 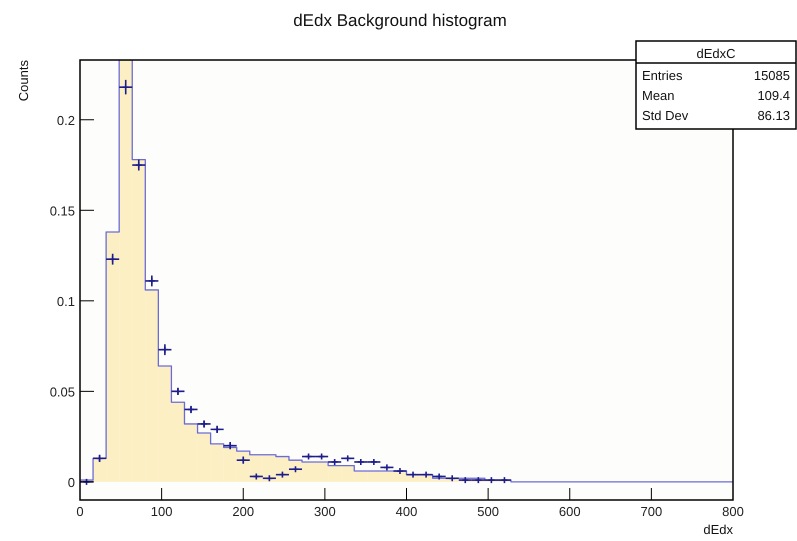 I want to click on text: 15085, so click(x=772, y=75).